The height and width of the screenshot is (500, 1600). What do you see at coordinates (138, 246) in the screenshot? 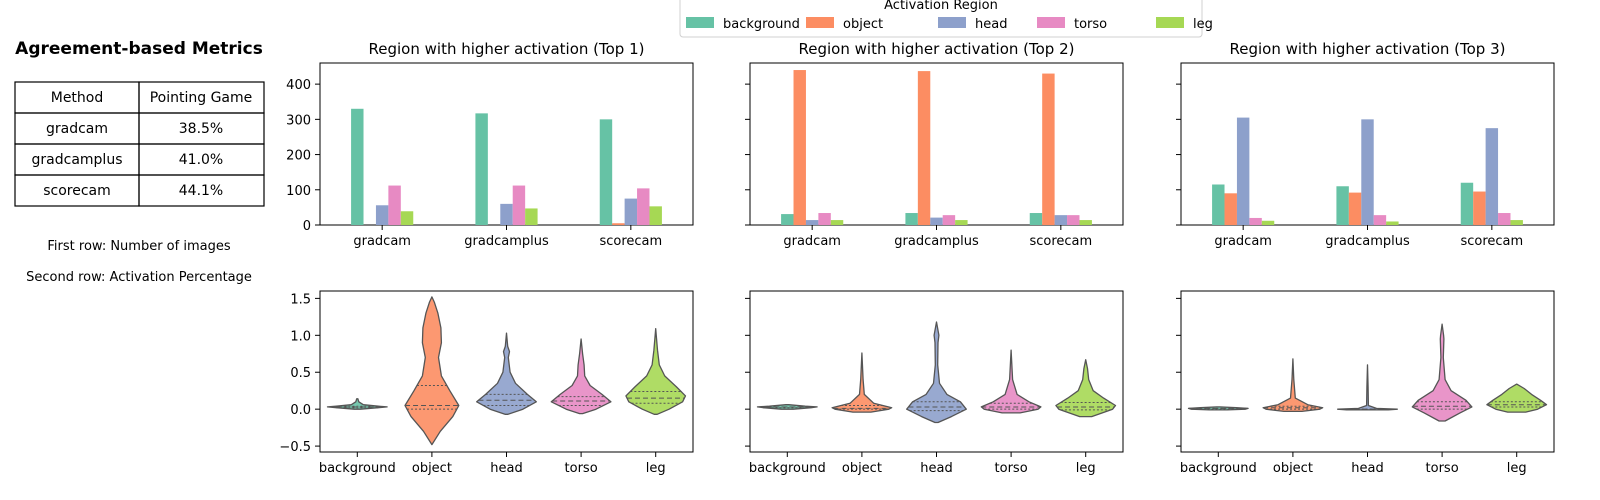
I see `note-first-row: First row: Number of images` at bounding box center [138, 246].